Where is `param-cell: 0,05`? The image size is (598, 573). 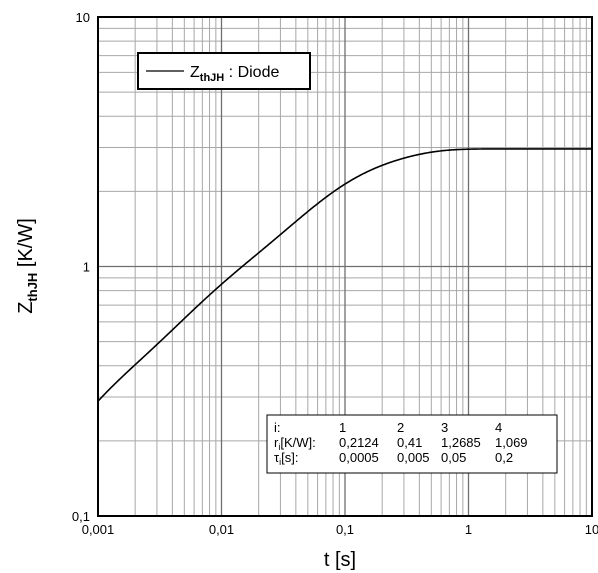
param-cell: 0,05 is located at coordinates (453, 457).